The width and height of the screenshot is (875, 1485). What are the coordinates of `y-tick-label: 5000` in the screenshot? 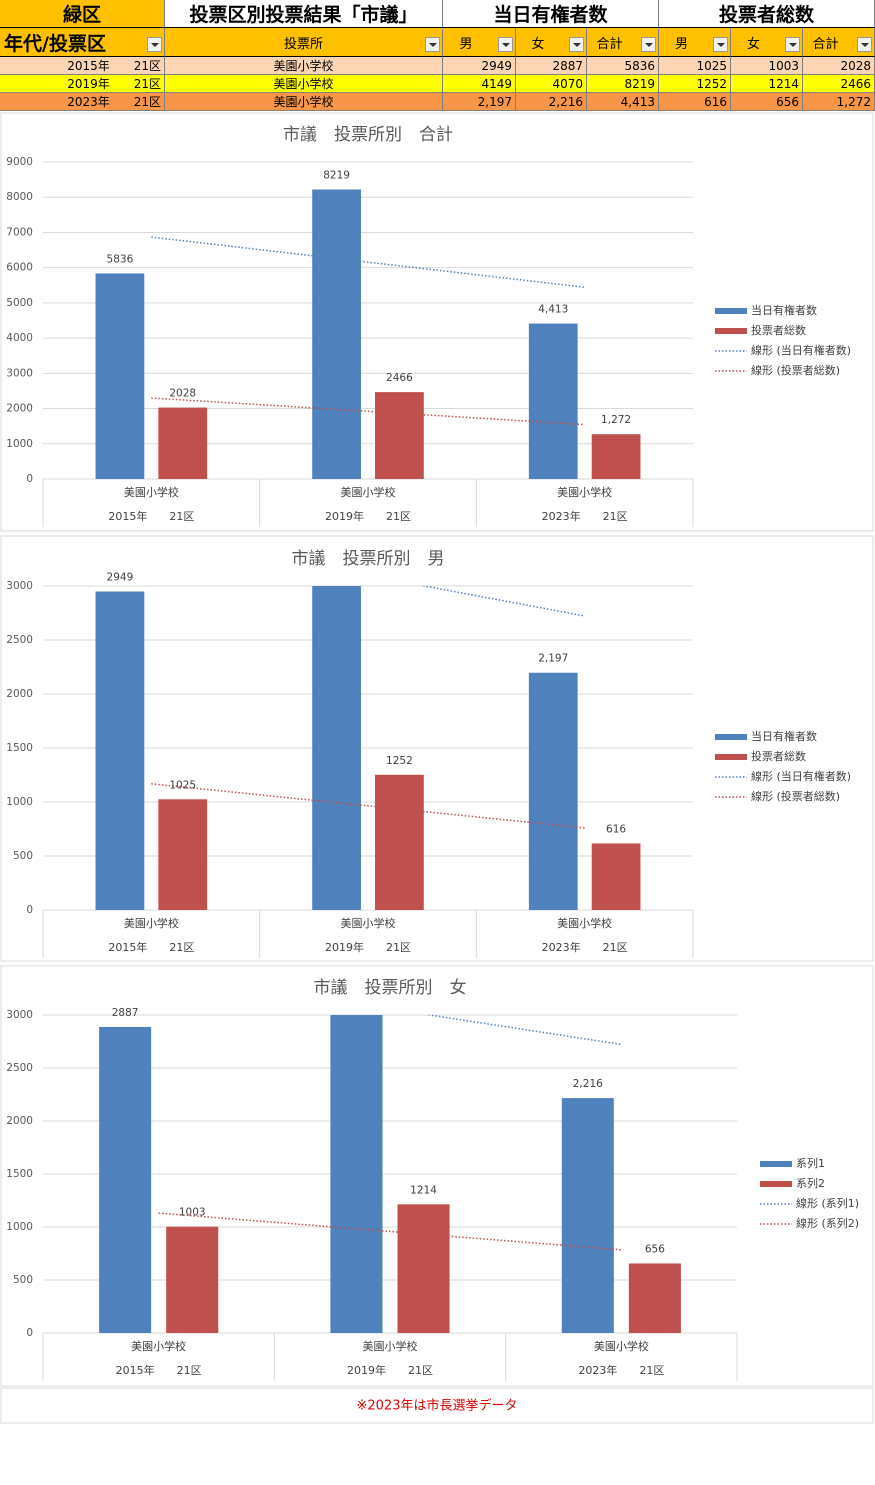 It's located at (19, 303).